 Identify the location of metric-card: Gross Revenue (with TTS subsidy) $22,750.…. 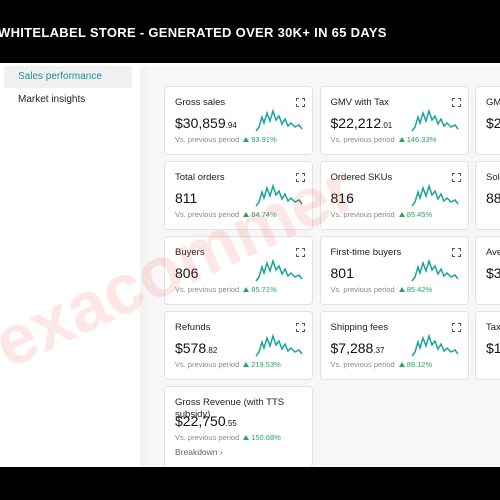
(238, 427).